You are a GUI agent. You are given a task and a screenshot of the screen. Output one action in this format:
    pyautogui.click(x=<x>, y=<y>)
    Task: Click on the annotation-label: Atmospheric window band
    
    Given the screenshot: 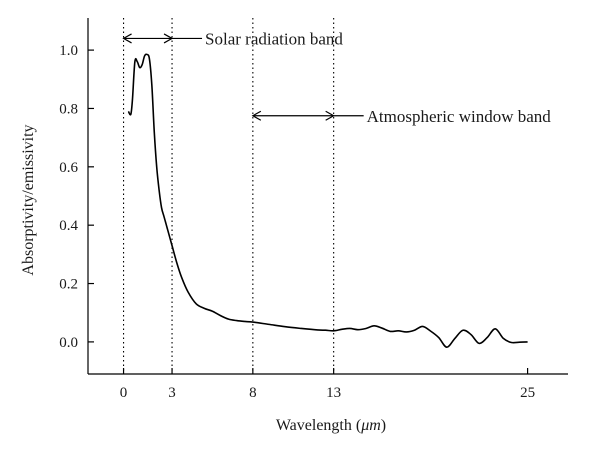 What is the action you would take?
    pyautogui.click(x=459, y=116)
    